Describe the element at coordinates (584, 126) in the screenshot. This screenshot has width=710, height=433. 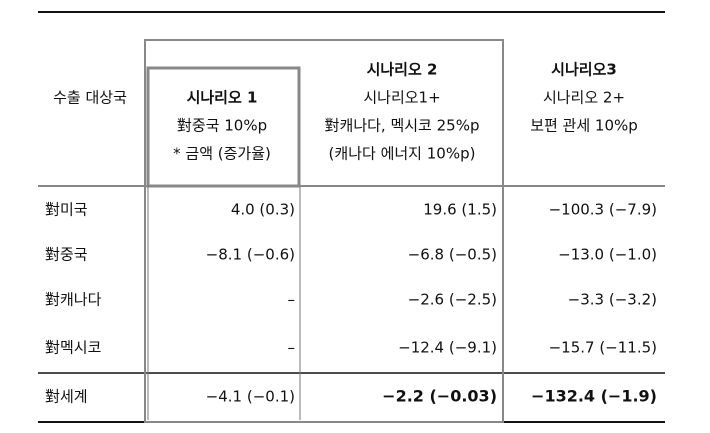
I see `header-cell: 보편 관세 10%p` at that location.